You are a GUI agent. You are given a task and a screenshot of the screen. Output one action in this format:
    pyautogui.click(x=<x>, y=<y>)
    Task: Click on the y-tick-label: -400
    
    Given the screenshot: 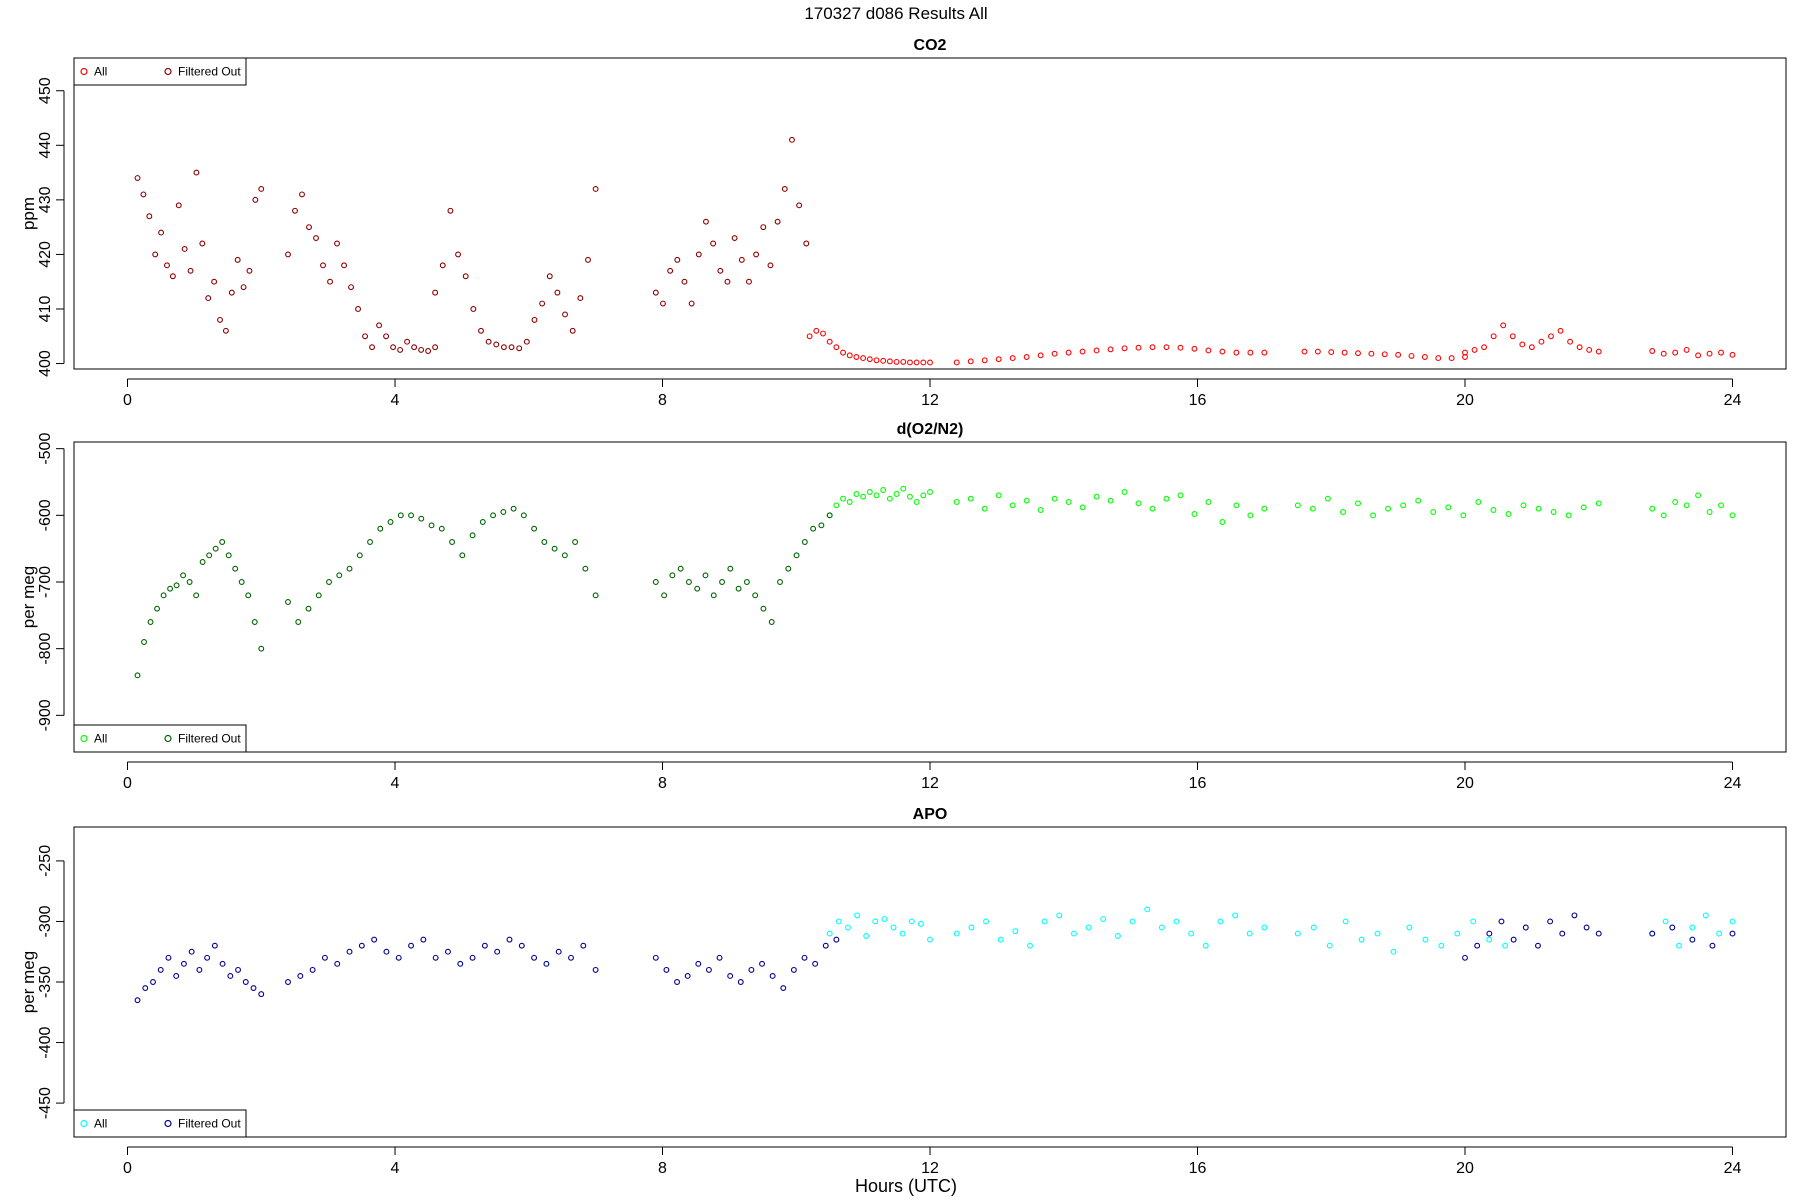 What is the action you would take?
    pyautogui.click(x=45, y=1042)
    